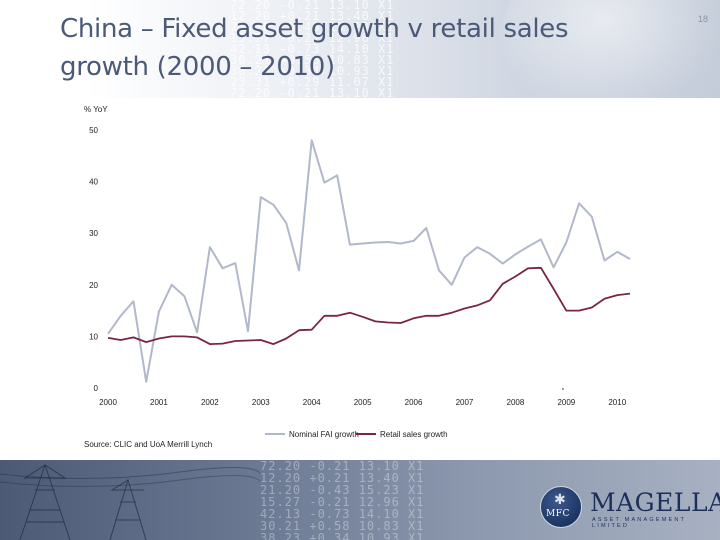  What do you see at coordinates (96, 109) in the screenshot?
I see `y-axis-label: % YoY` at bounding box center [96, 109].